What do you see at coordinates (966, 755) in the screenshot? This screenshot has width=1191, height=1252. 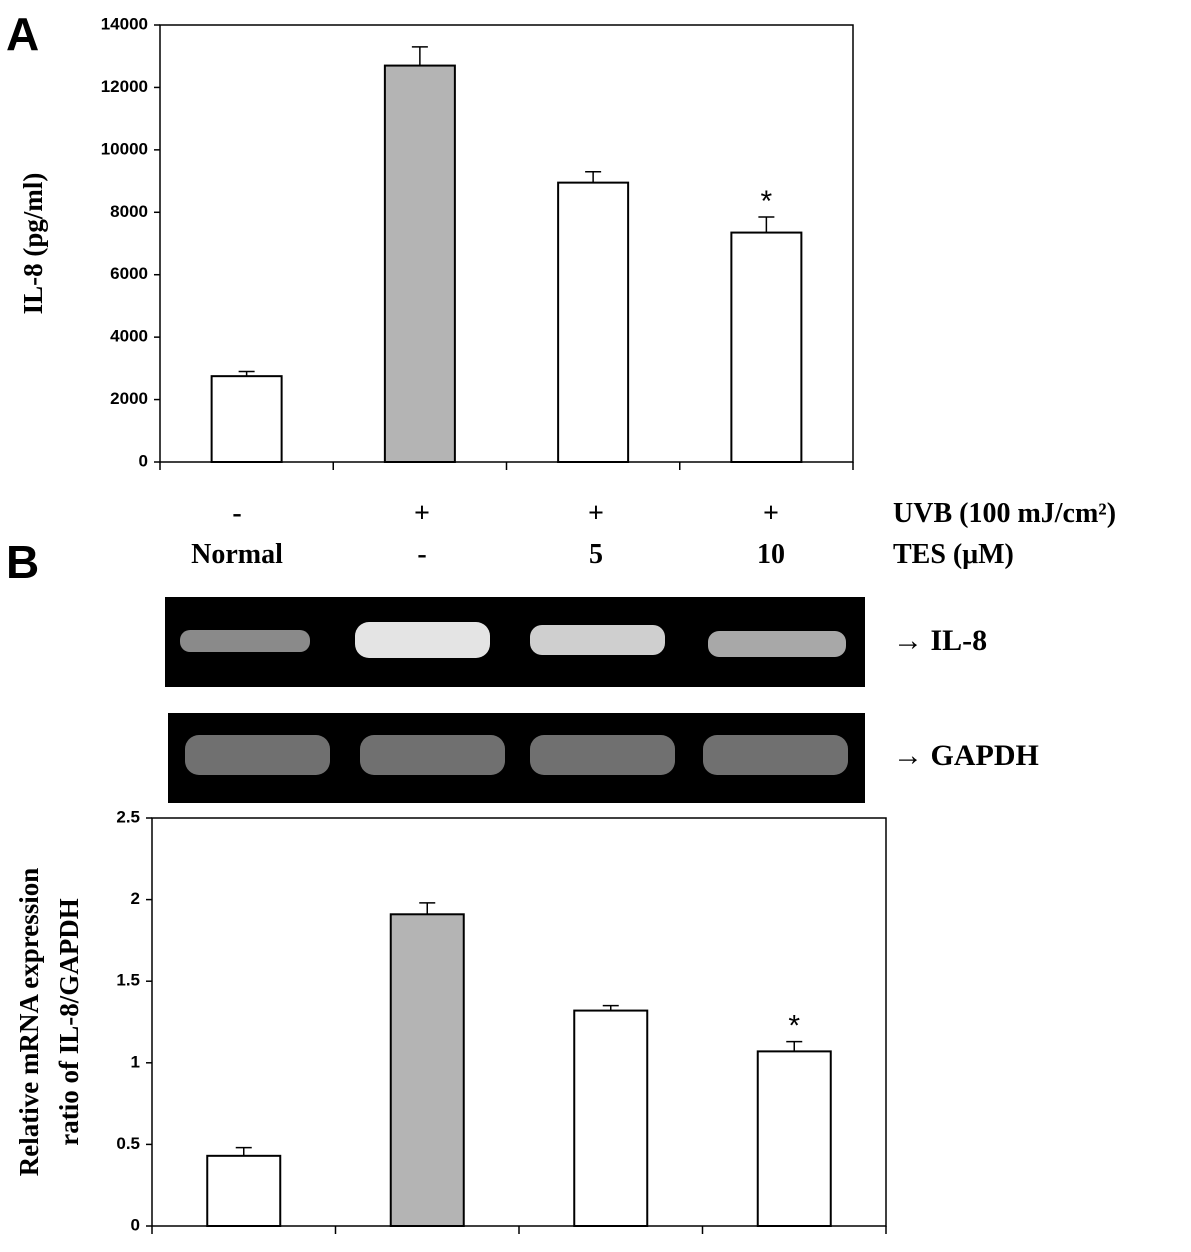 I see `gel-label: → GAPDH` at bounding box center [966, 755].